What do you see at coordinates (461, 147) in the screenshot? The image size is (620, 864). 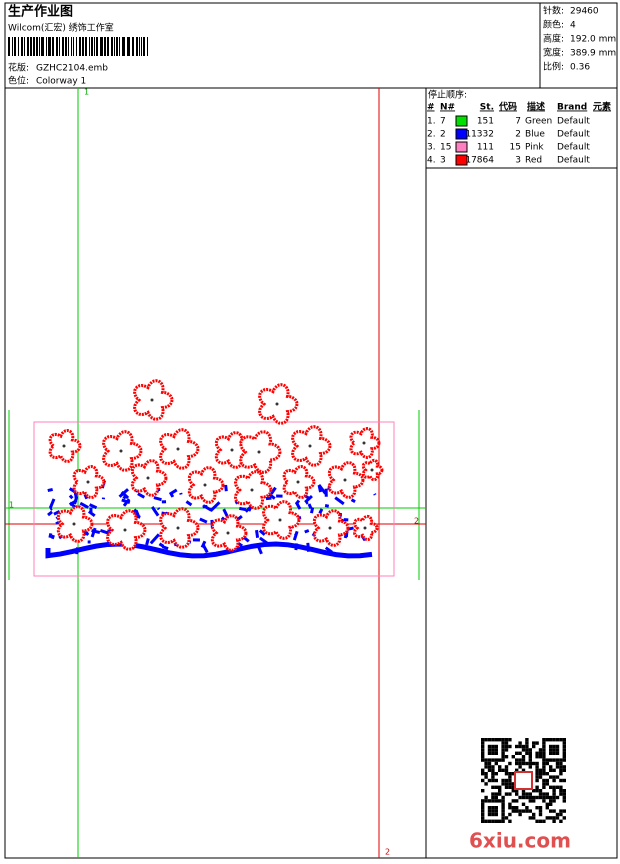 I see `color-swatch` at bounding box center [461, 147].